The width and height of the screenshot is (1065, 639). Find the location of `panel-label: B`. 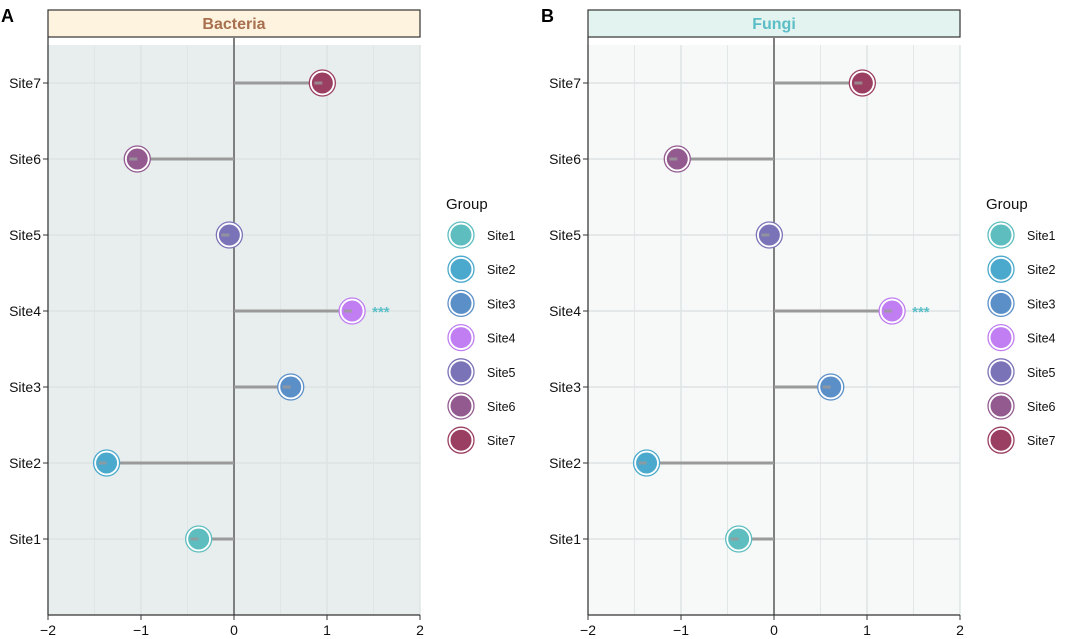

panel-label: B is located at coordinates (547, 16).